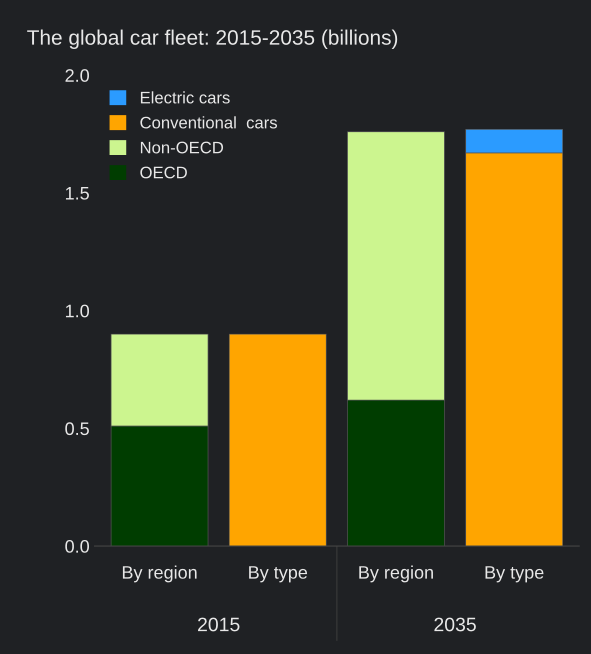  What do you see at coordinates (212, 39) in the screenshot?
I see `chart-title: The global car fleet: 2015-2035 (billions)` at bounding box center [212, 39].